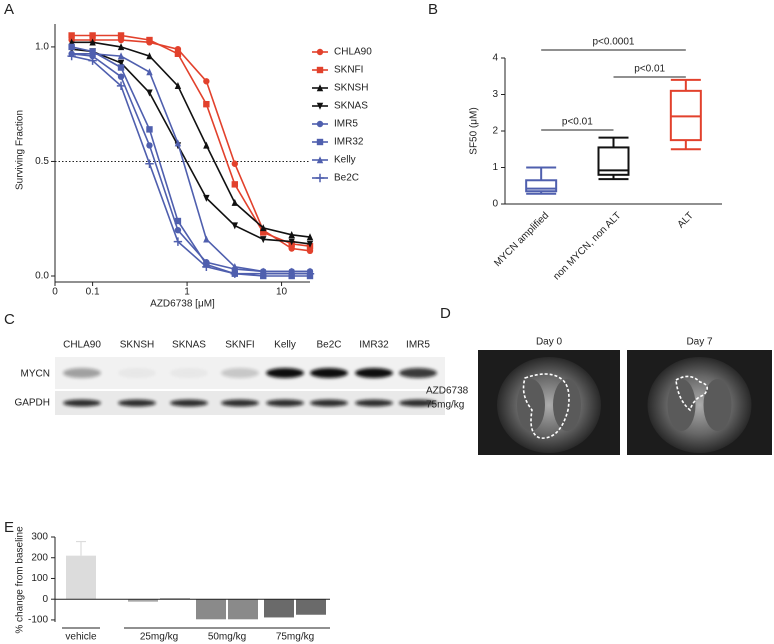  What do you see at coordinates (349, 142) in the screenshot?
I see `legend-label: IMR32` at bounding box center [349, 142].